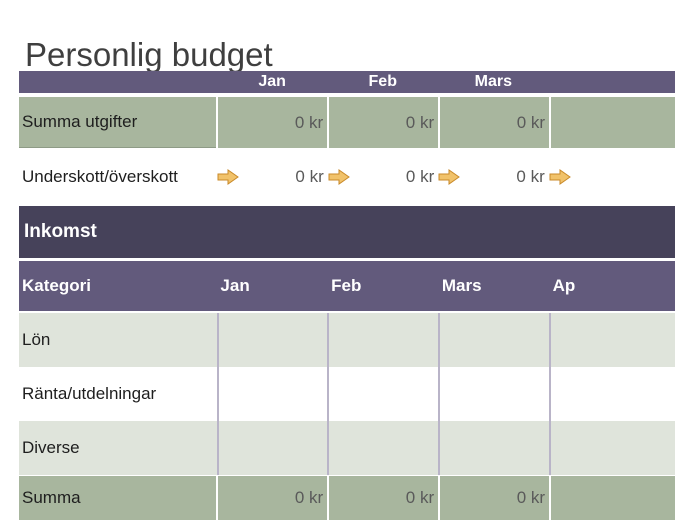 The width and height of the screenshot is (675, 520). Describe the element at coordinates (612, 498) in the screenshot. I see `income-total-next` at that location.